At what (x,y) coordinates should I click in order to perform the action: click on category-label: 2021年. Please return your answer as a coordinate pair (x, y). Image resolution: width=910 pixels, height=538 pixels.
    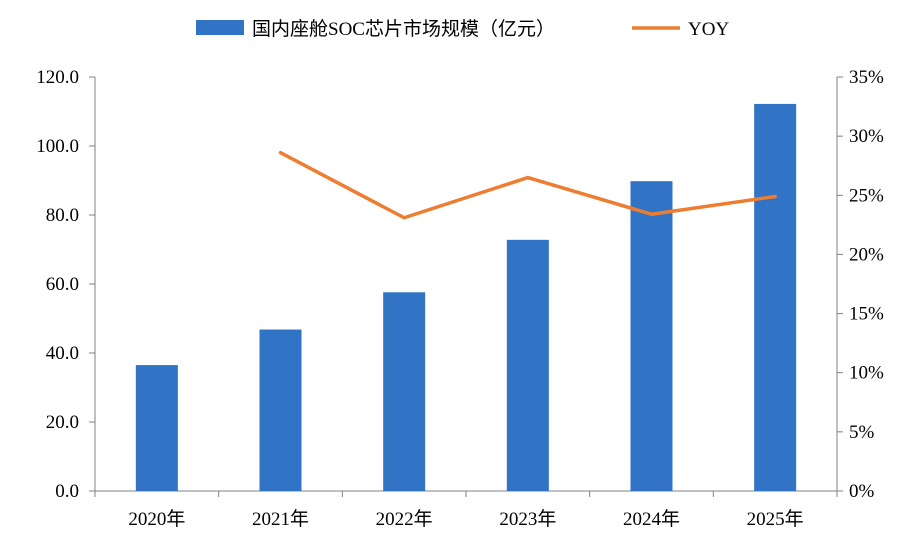
    Looking at the image, I should click on (280, 519).